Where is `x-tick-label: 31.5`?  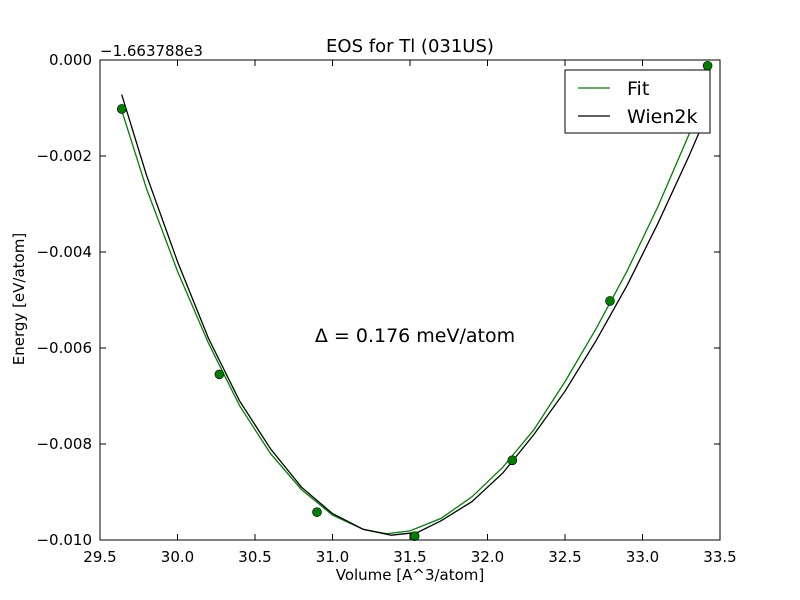 x-tick-label: 31.5 is located at coordinates (409, 557).